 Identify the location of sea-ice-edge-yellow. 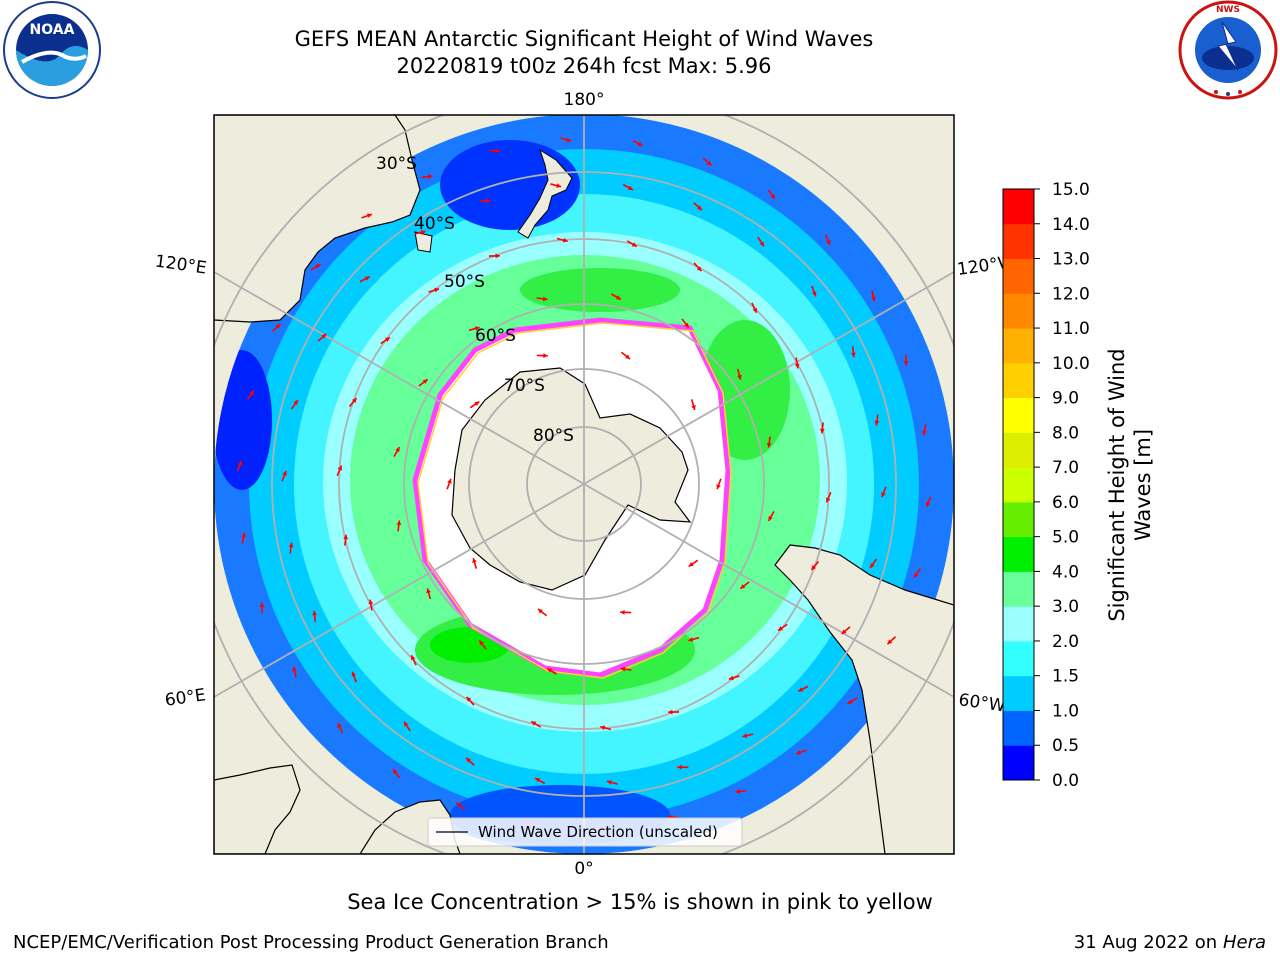
(574, 500).